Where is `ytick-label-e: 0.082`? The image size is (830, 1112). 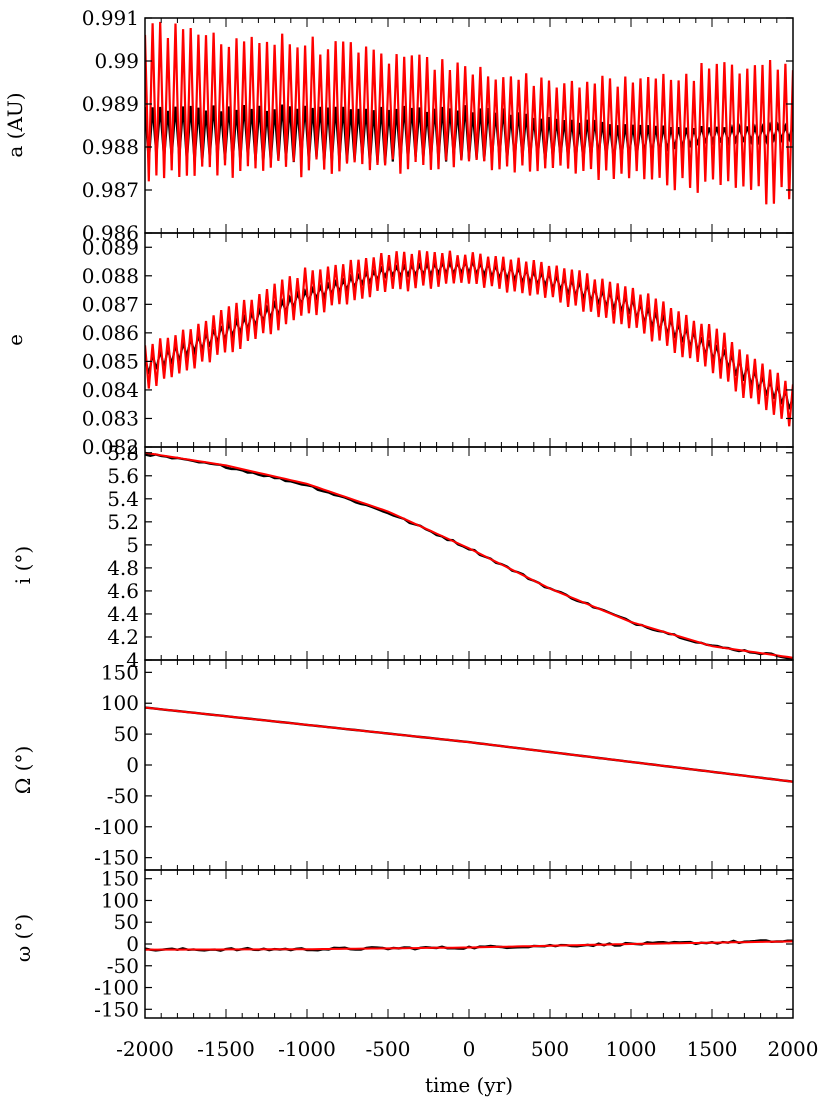
ytick-label-e: 0.082 is located at coordinates (110, 447).